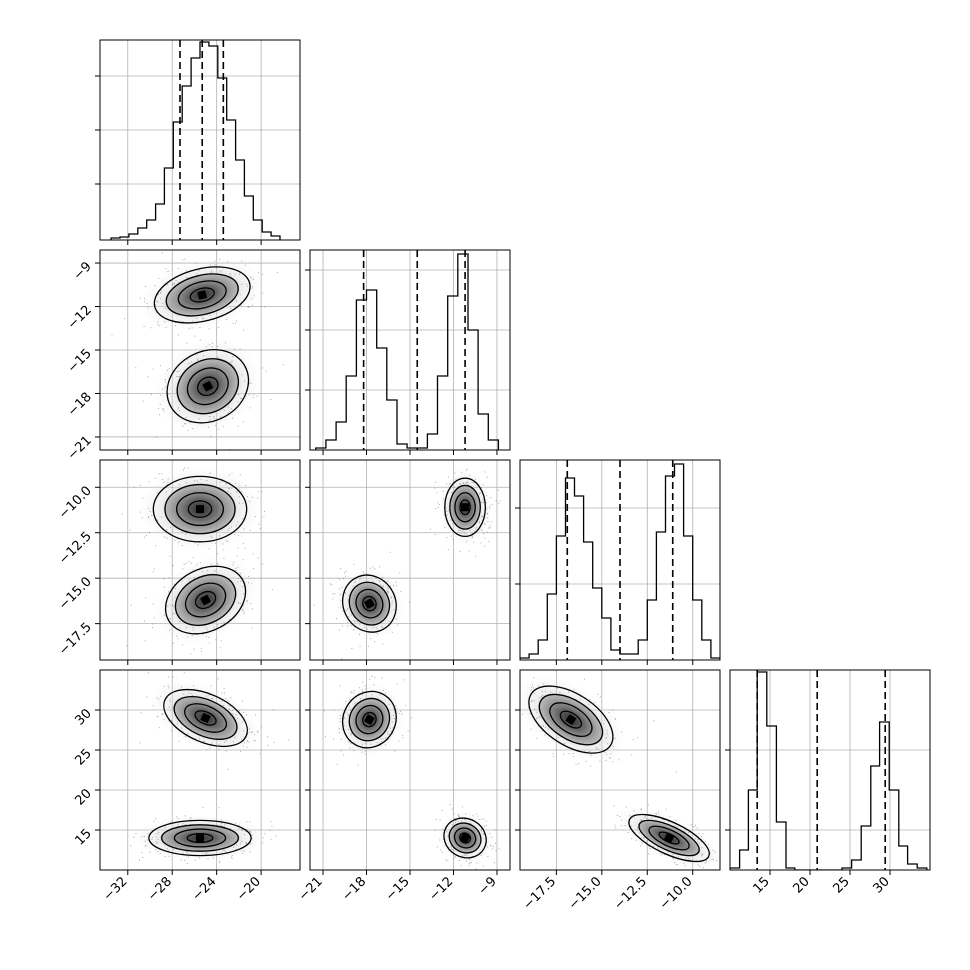 The image size is (970, 970). I want to click on hist-panel-3: 15 20 25 30, so click(828, 783).